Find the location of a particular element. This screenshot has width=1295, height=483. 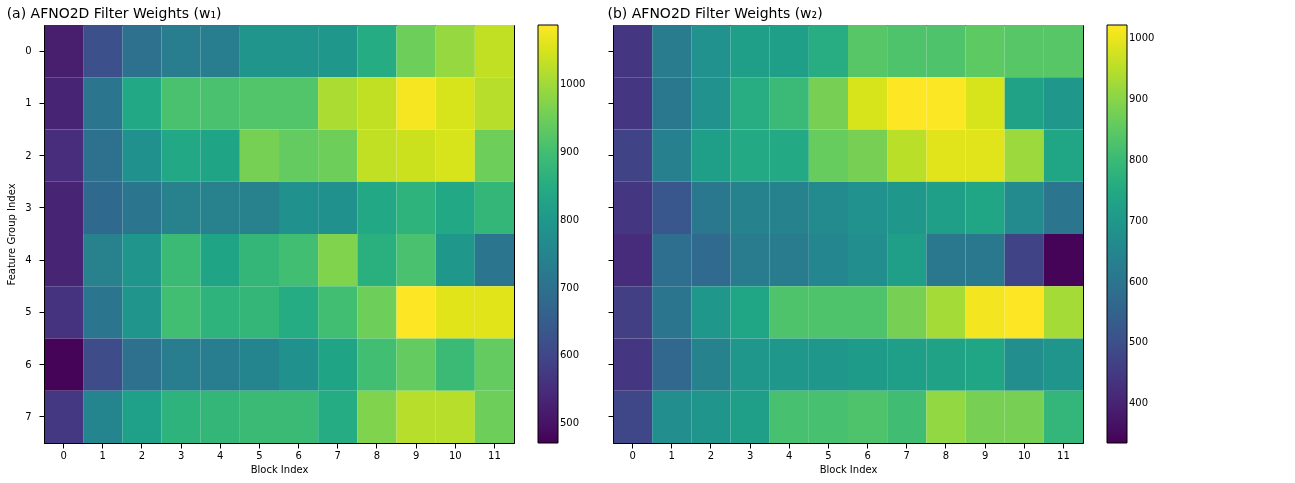

y-tick-label: 2 is located at coordinates (28, 155).